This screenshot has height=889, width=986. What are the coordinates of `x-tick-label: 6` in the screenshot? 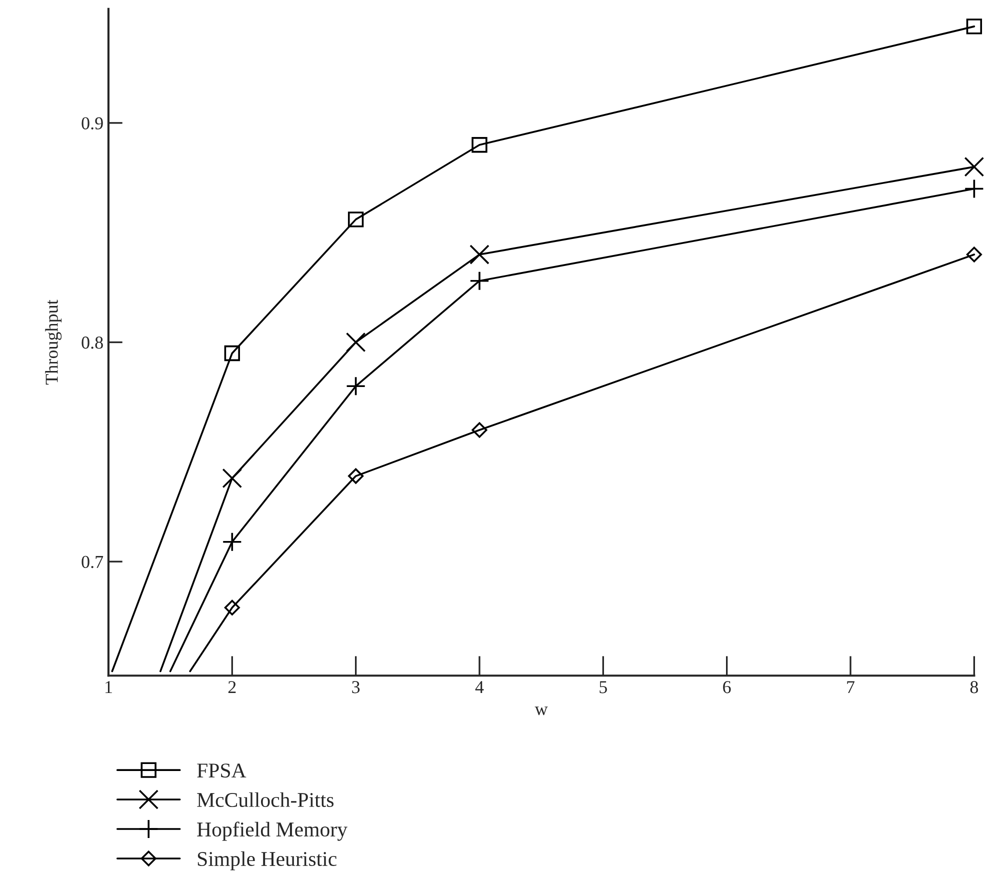 It's located at (727, 687).